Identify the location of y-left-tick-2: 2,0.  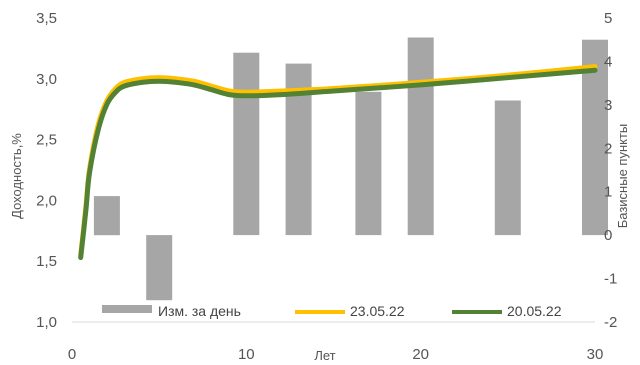
(46, 200).